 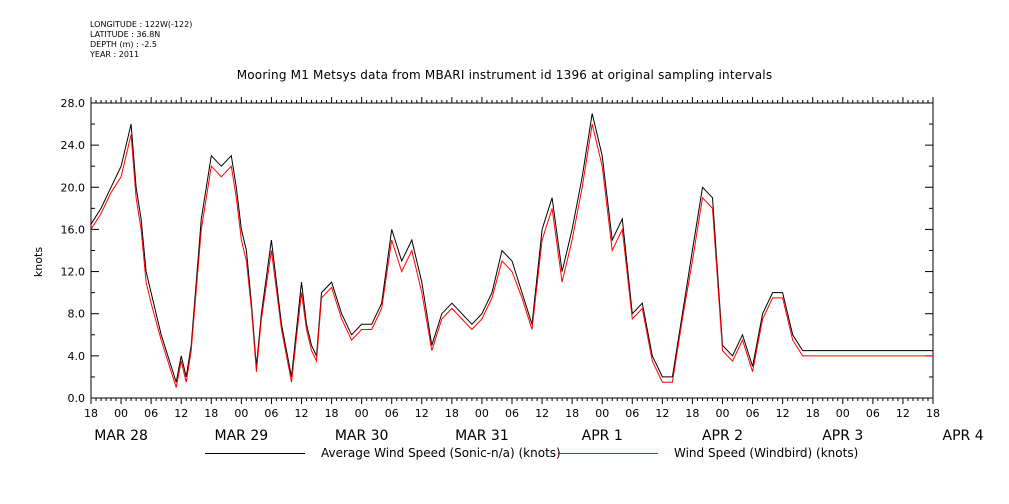 What do you see at coordinates (141, 24) in the screenshot?
I see `longitude-text: LONGITUDE : 122W(-122)` at bounding box center [141, 24].